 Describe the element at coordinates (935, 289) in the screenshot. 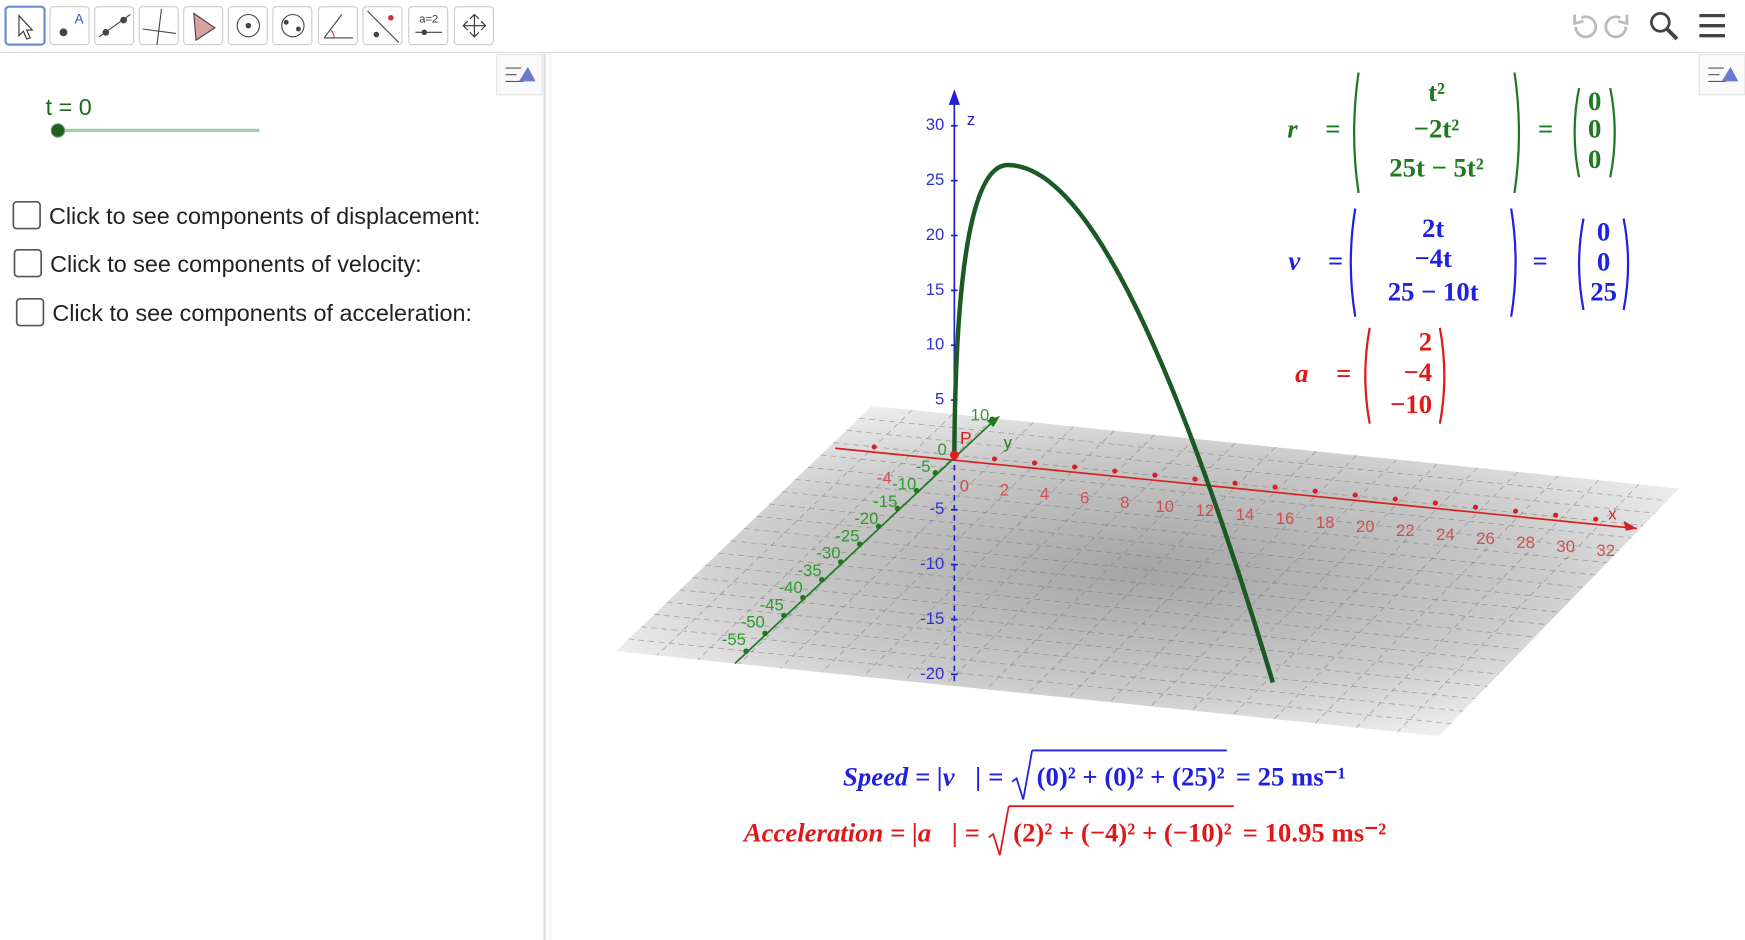

I see `z-tick-label: 15` at that location.